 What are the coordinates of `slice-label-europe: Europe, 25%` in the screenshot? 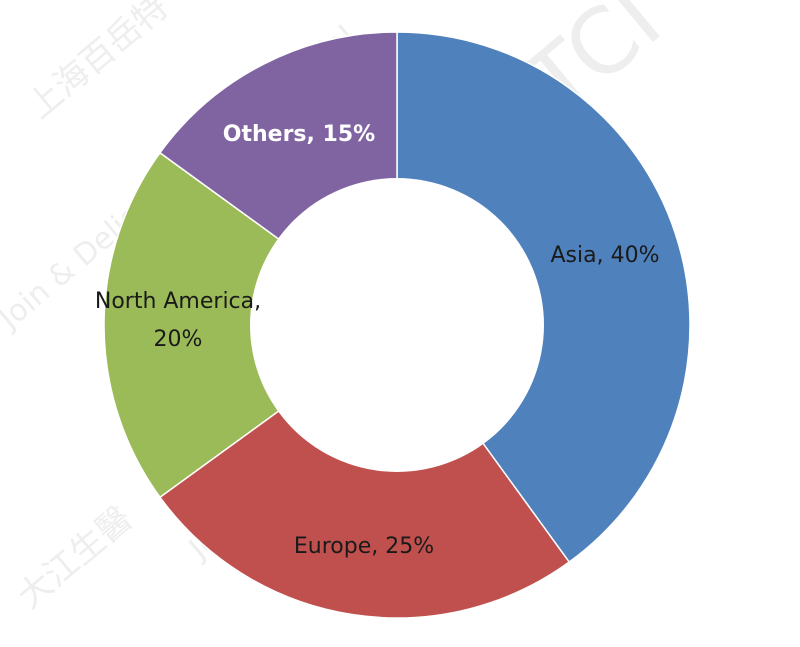 It's located at (364, 546).